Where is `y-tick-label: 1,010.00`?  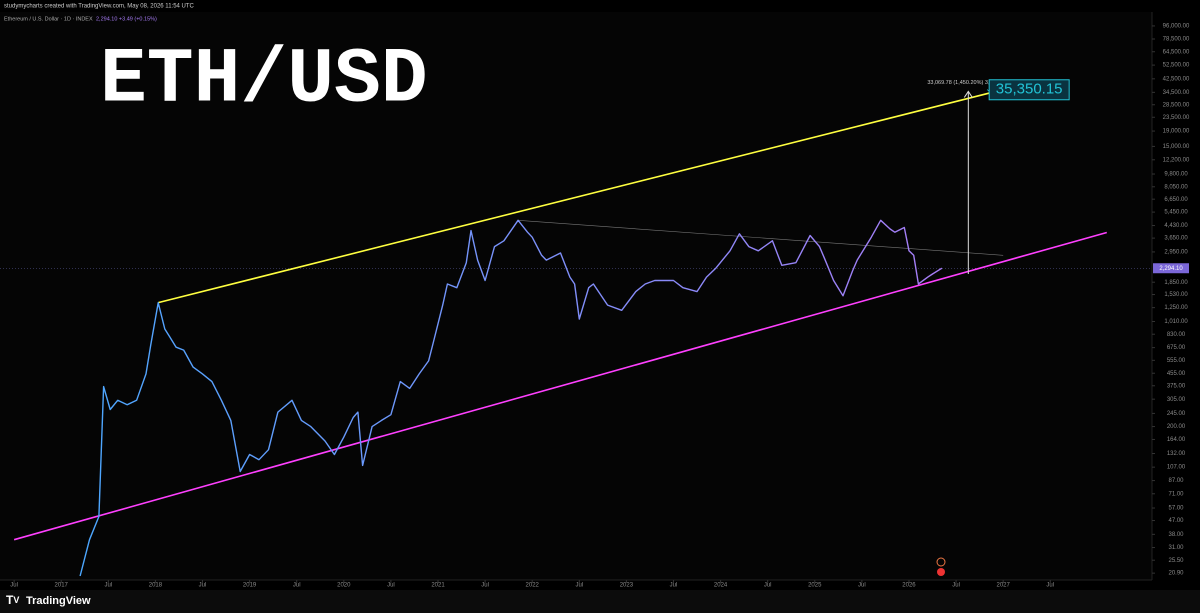 y-tick-label: 1,010.00 is located at coordinates (1176, 322).